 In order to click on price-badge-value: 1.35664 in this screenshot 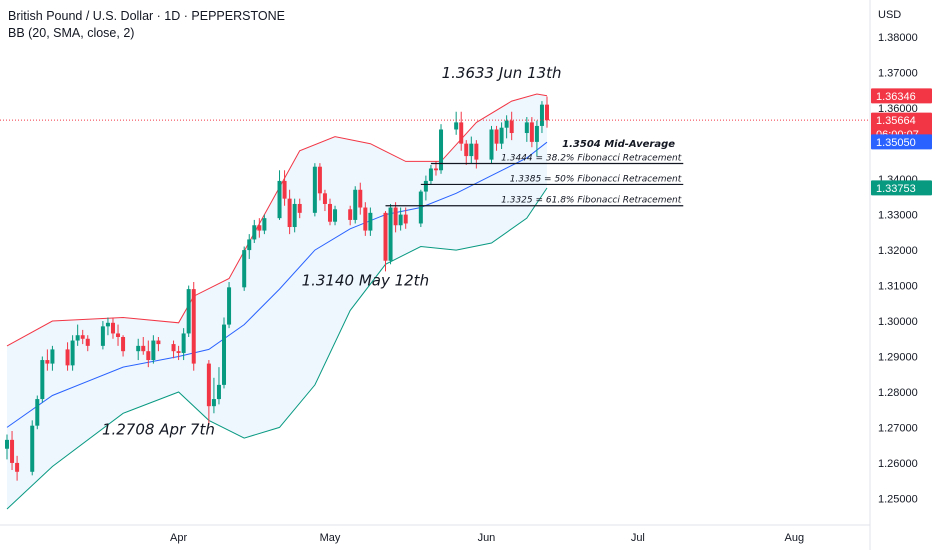, I will do `click(896, 121)`.